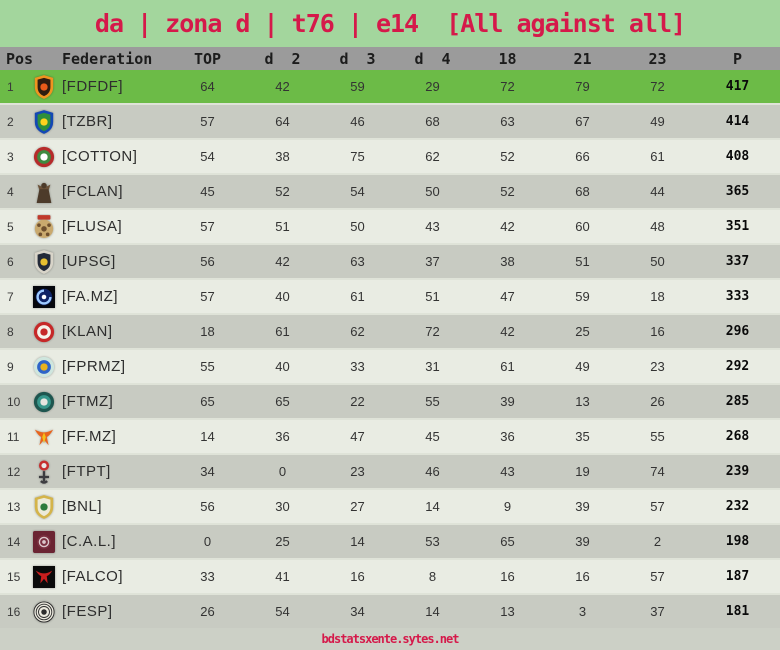  Describe the element at coordinates (507, 191) in the screenshot. I see `score-value: 52` at that location.